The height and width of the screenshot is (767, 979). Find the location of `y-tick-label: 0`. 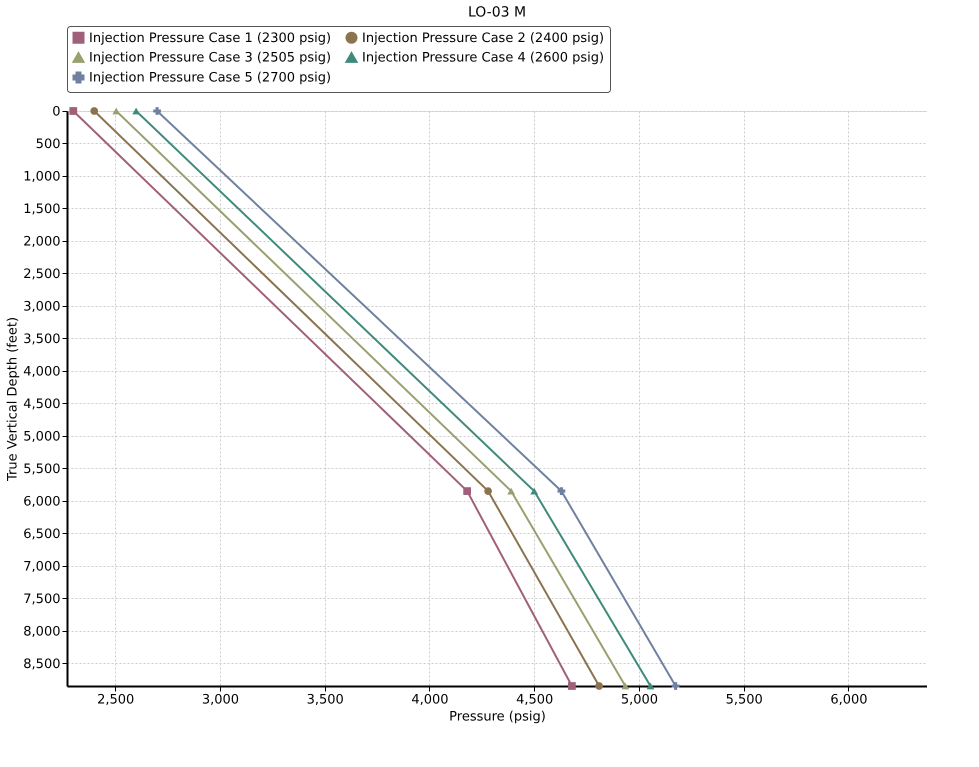

y-tick-label: 0 is located at coordinates (56, 112).